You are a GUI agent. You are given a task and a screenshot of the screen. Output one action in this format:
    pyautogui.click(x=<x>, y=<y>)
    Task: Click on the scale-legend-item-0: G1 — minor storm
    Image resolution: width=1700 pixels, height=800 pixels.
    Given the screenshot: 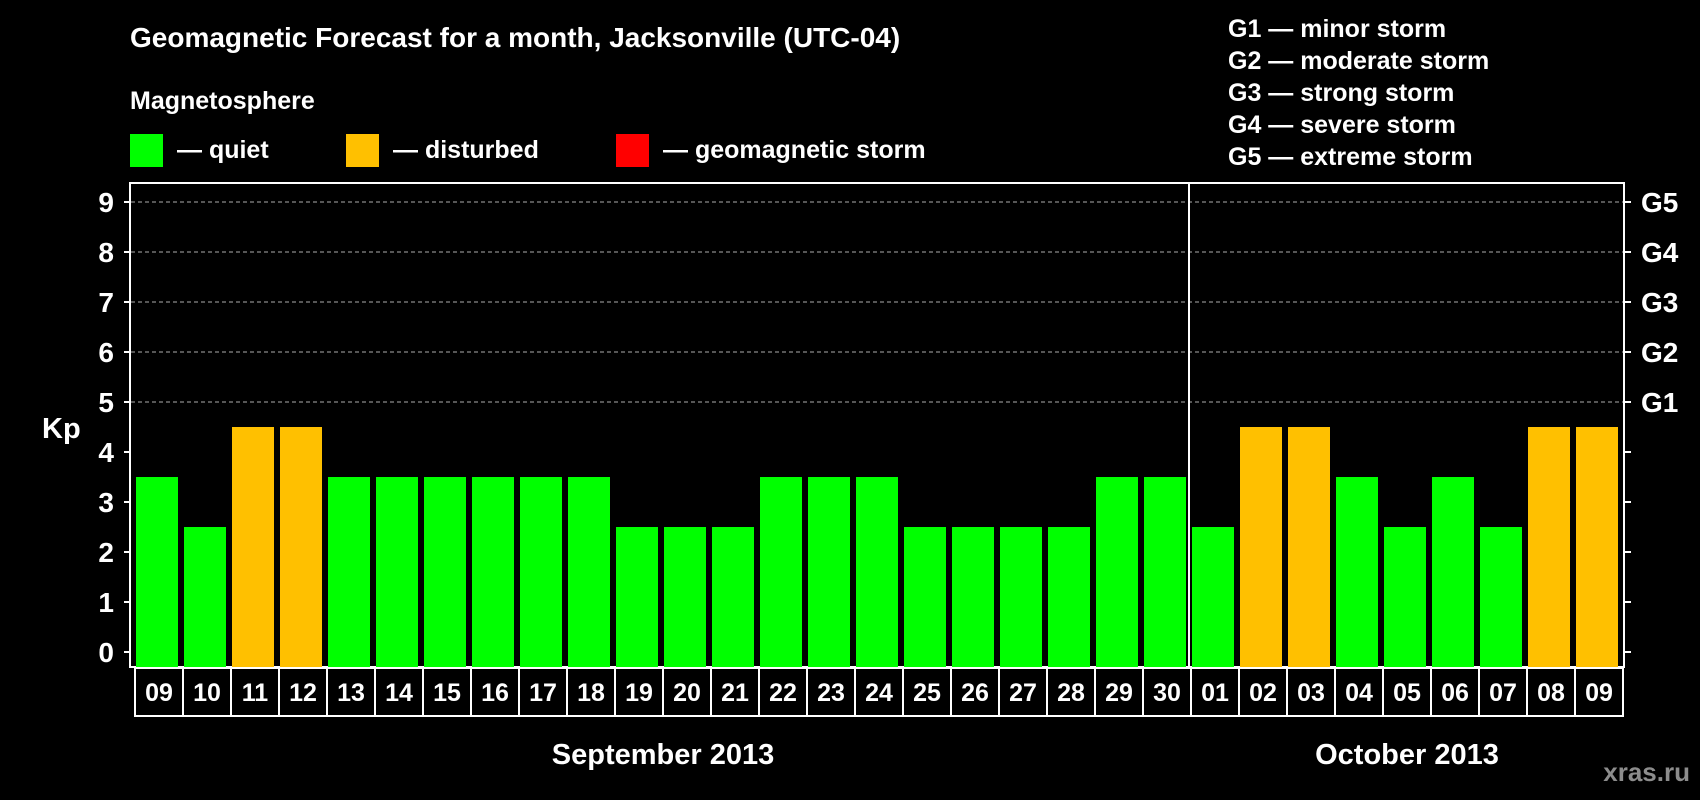 What is the action you would take?
    pyautogui.click(x=1337, y=29)
    